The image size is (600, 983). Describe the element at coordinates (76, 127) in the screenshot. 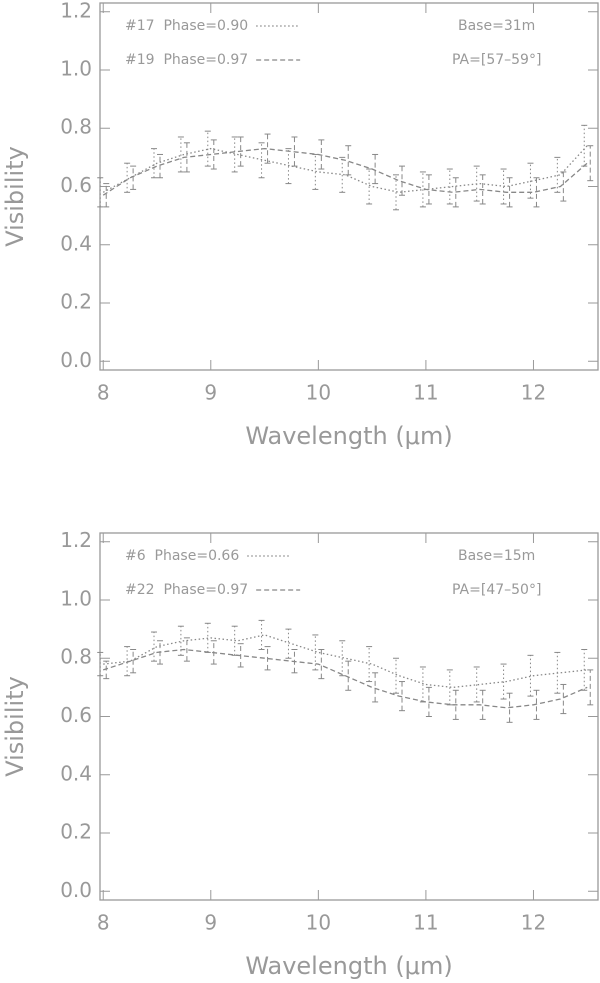

I see `y-tick-label: 0.8` at that location.